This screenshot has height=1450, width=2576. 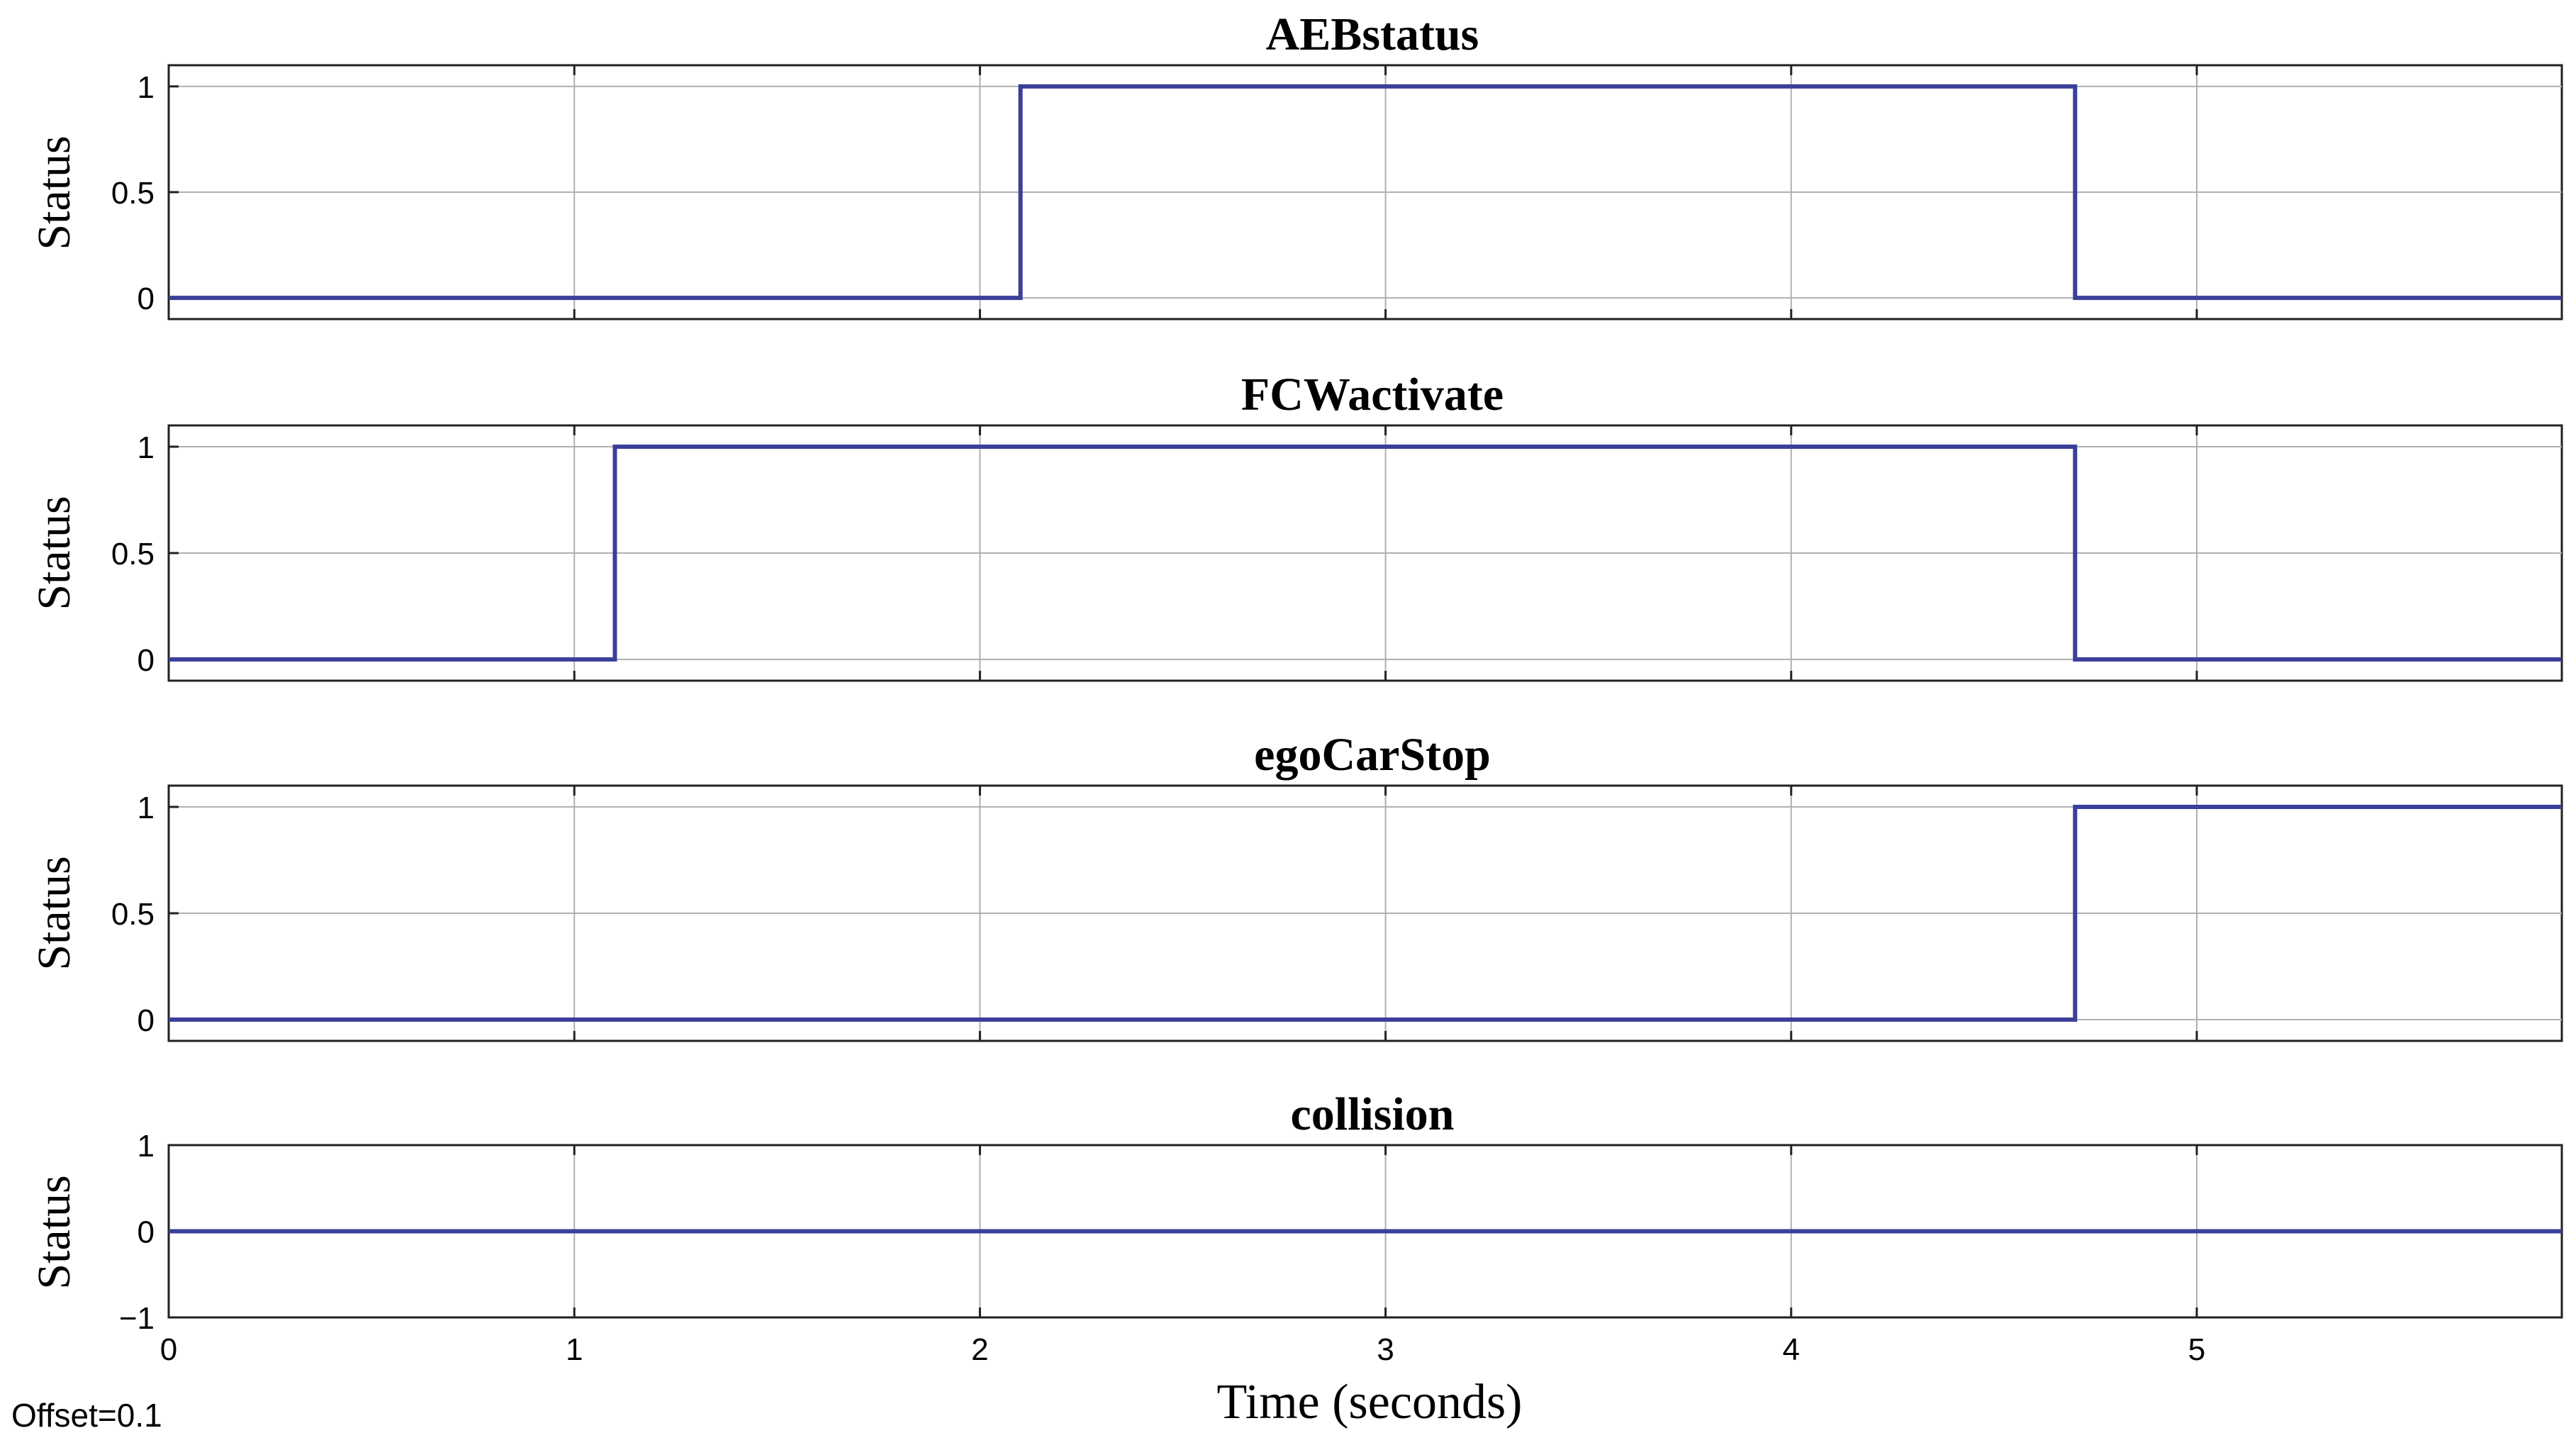 What do you see at coordinates (137, 1319) in the screenshot?
I see `y-tick-label: −1` at bounding box center [137, 1319].